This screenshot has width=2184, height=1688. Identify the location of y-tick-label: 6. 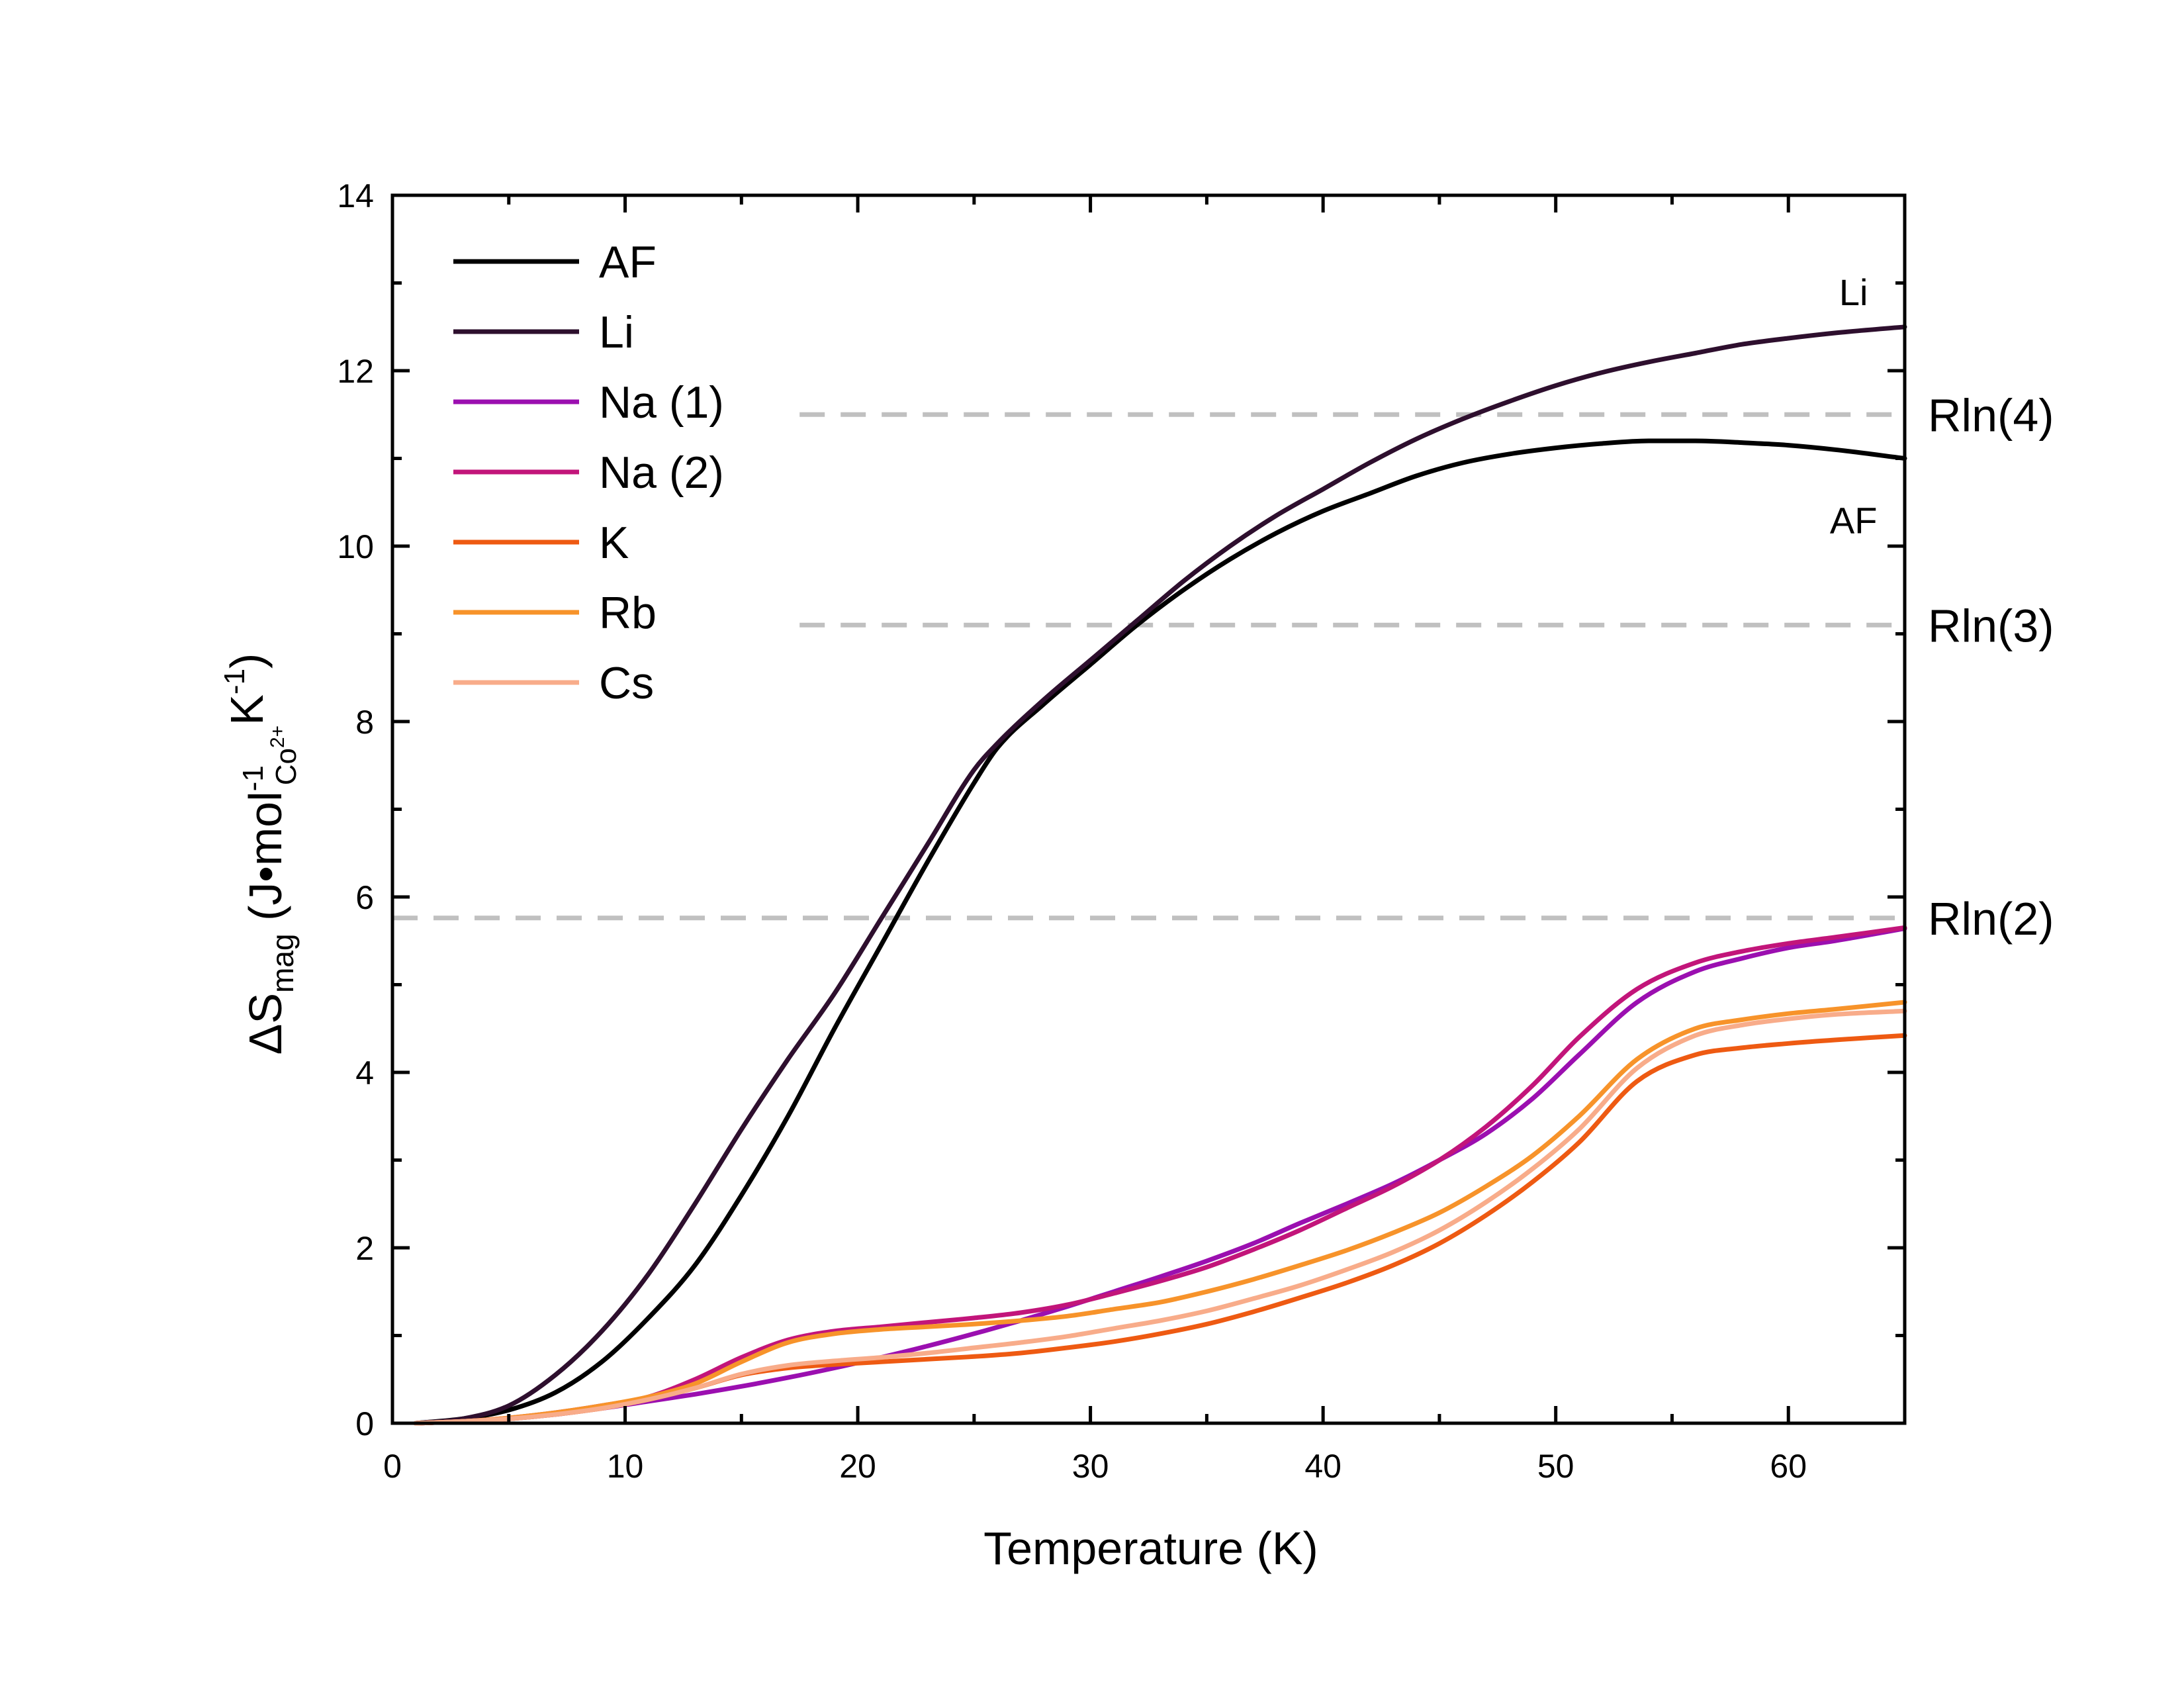
(365, 897).